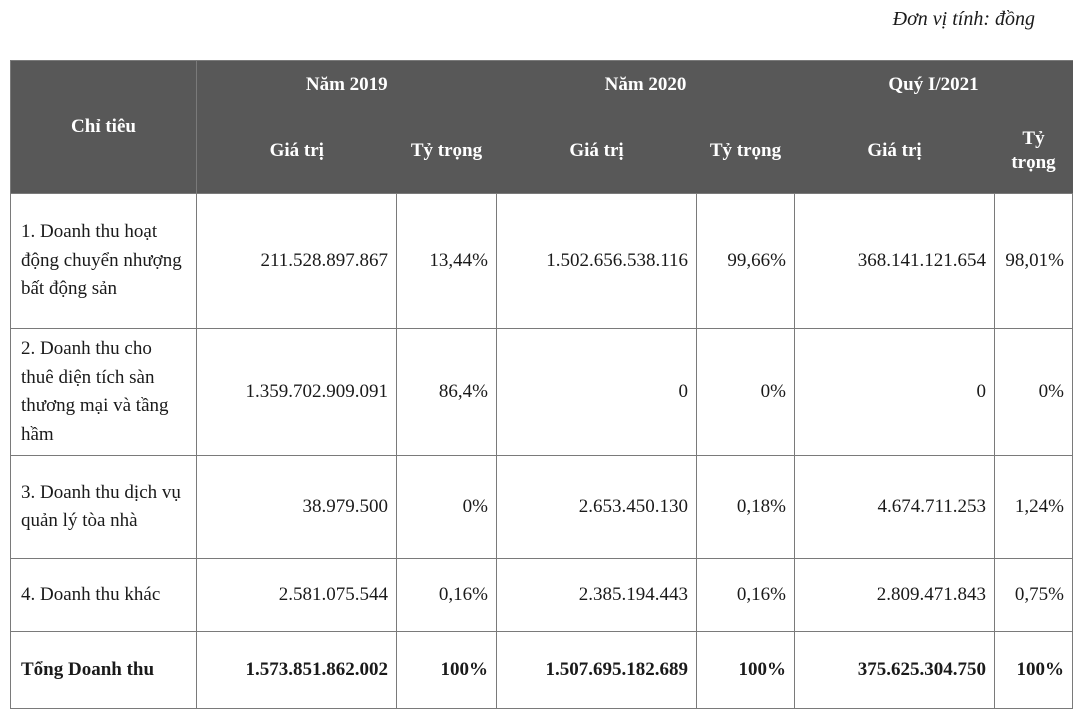 The height and width of the screenshot is (718, 1078). What do you see at coordinates (596, 670) in the screenshot?
I see `value-2020: 1.507.695.182.689` at bounding box center [596, 670].